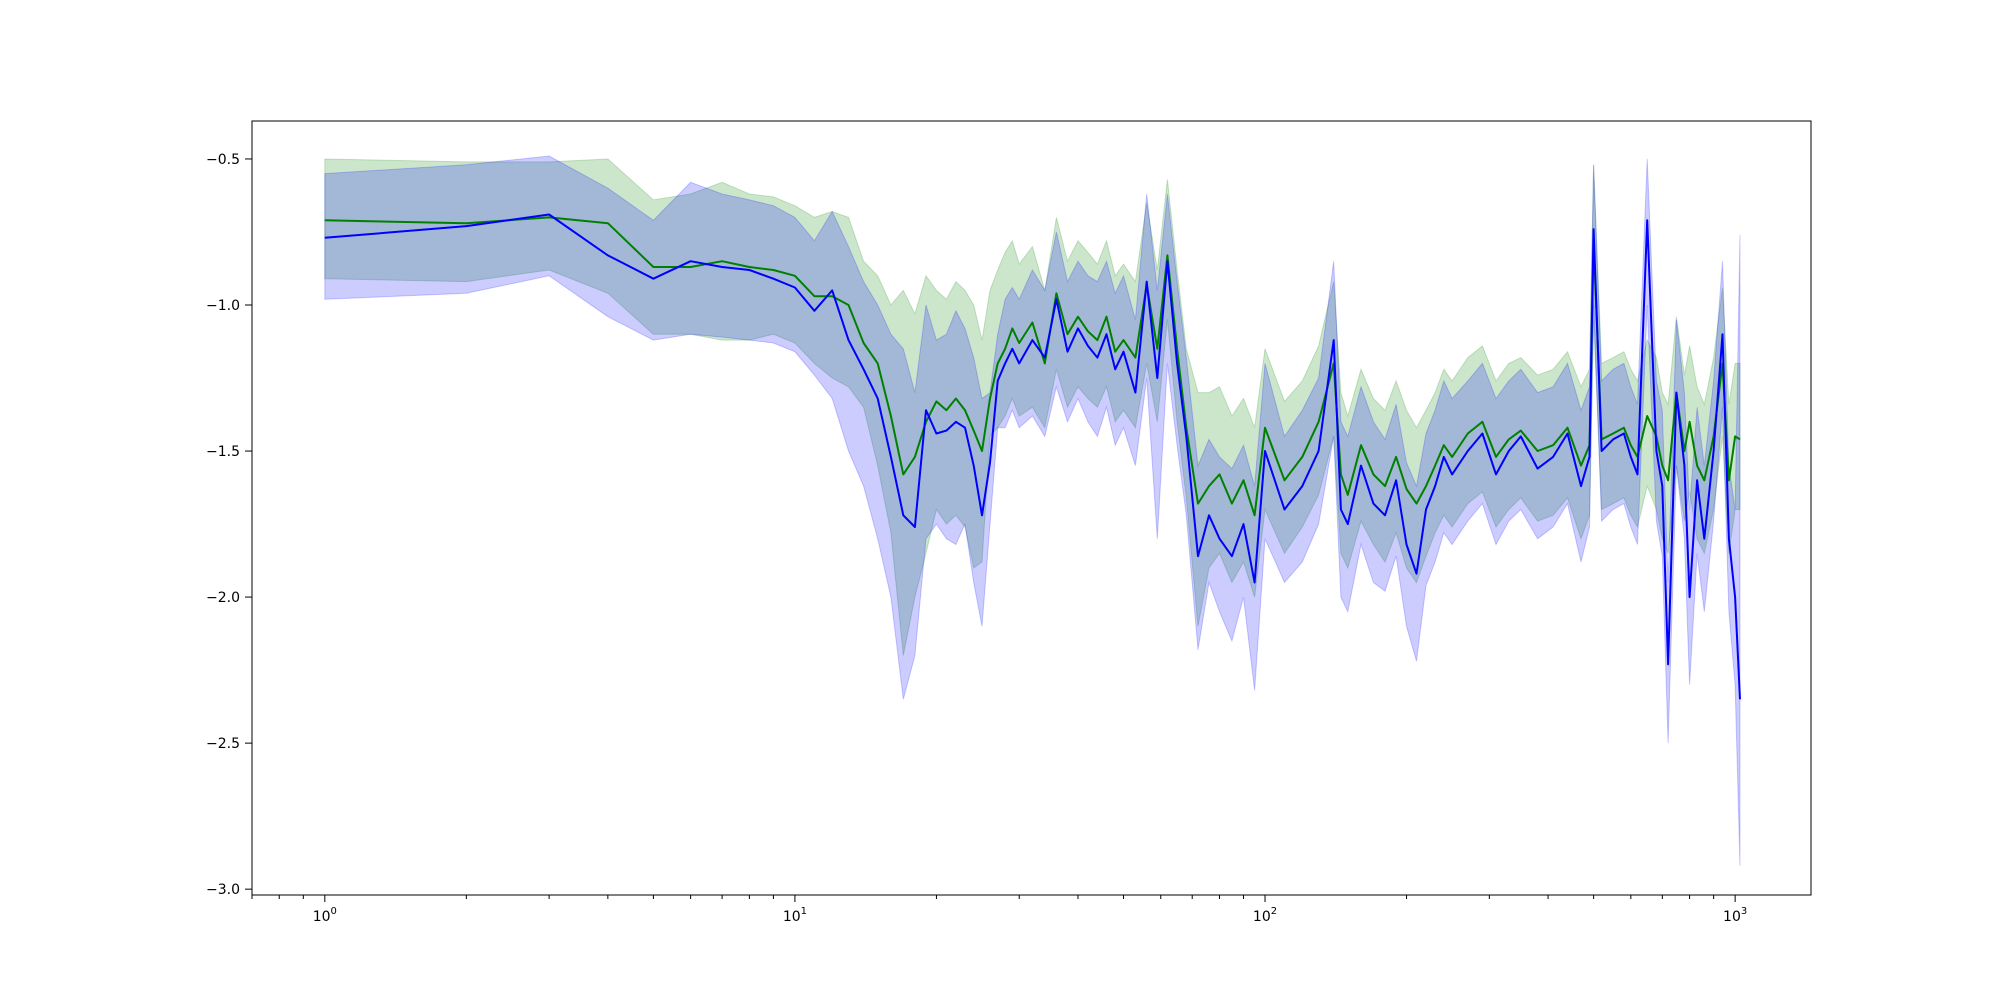 The width and height of the screenshot is (2000, 1000). I want to click on y-axis: −0.5 −1.0 −1.5 −2.0 −2.5 −3.0, so click(229, 525).